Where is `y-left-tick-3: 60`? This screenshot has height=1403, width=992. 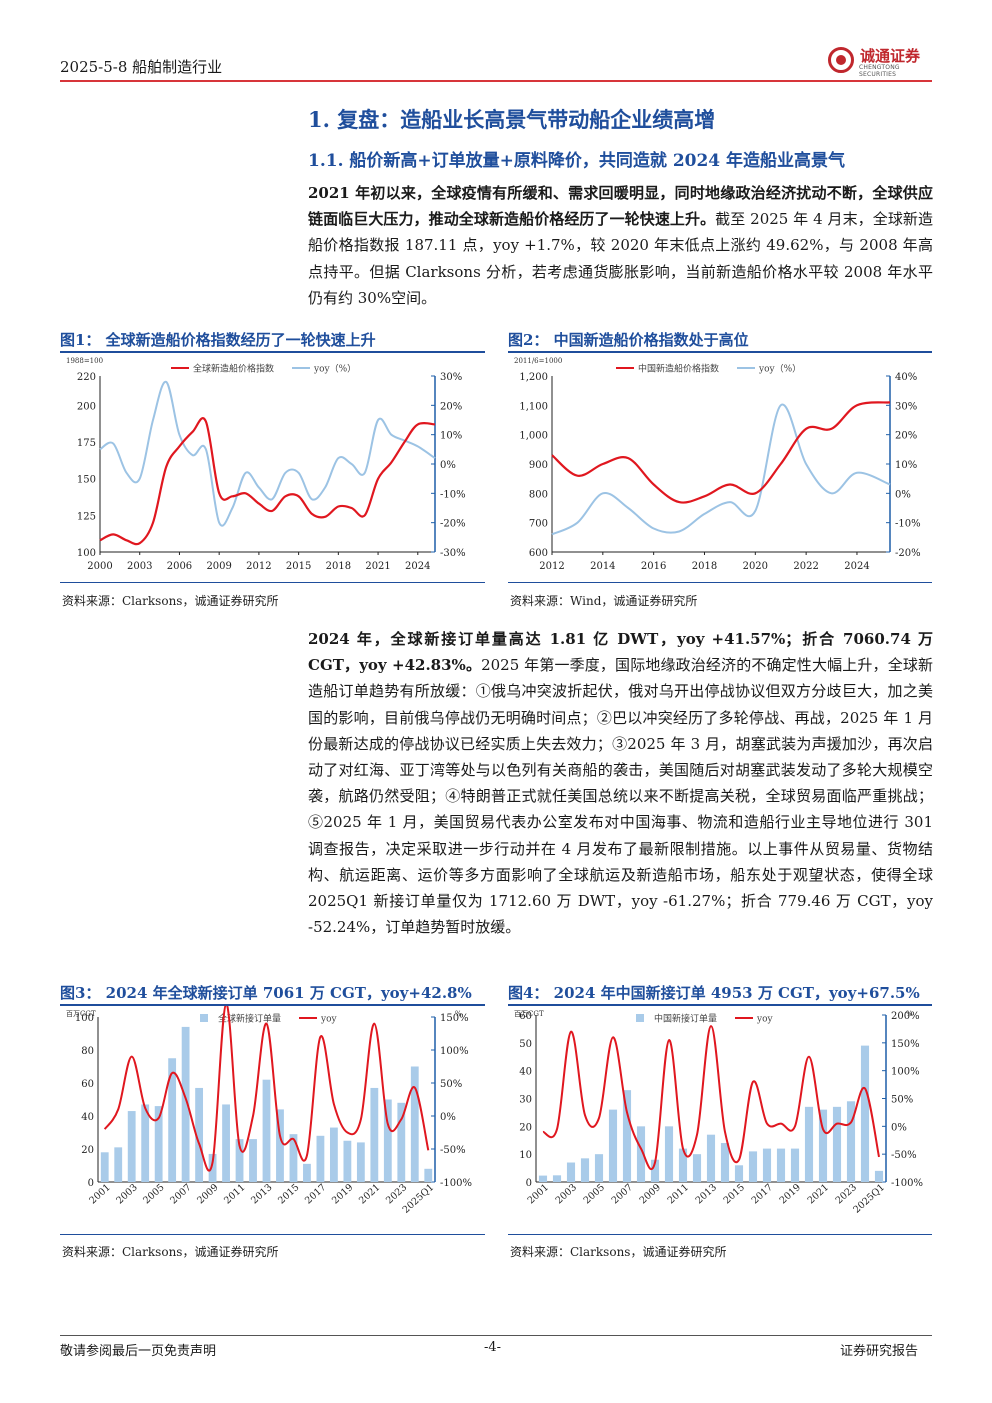
y-left-tick-3: 60 is located at coordinates (87, 1084).